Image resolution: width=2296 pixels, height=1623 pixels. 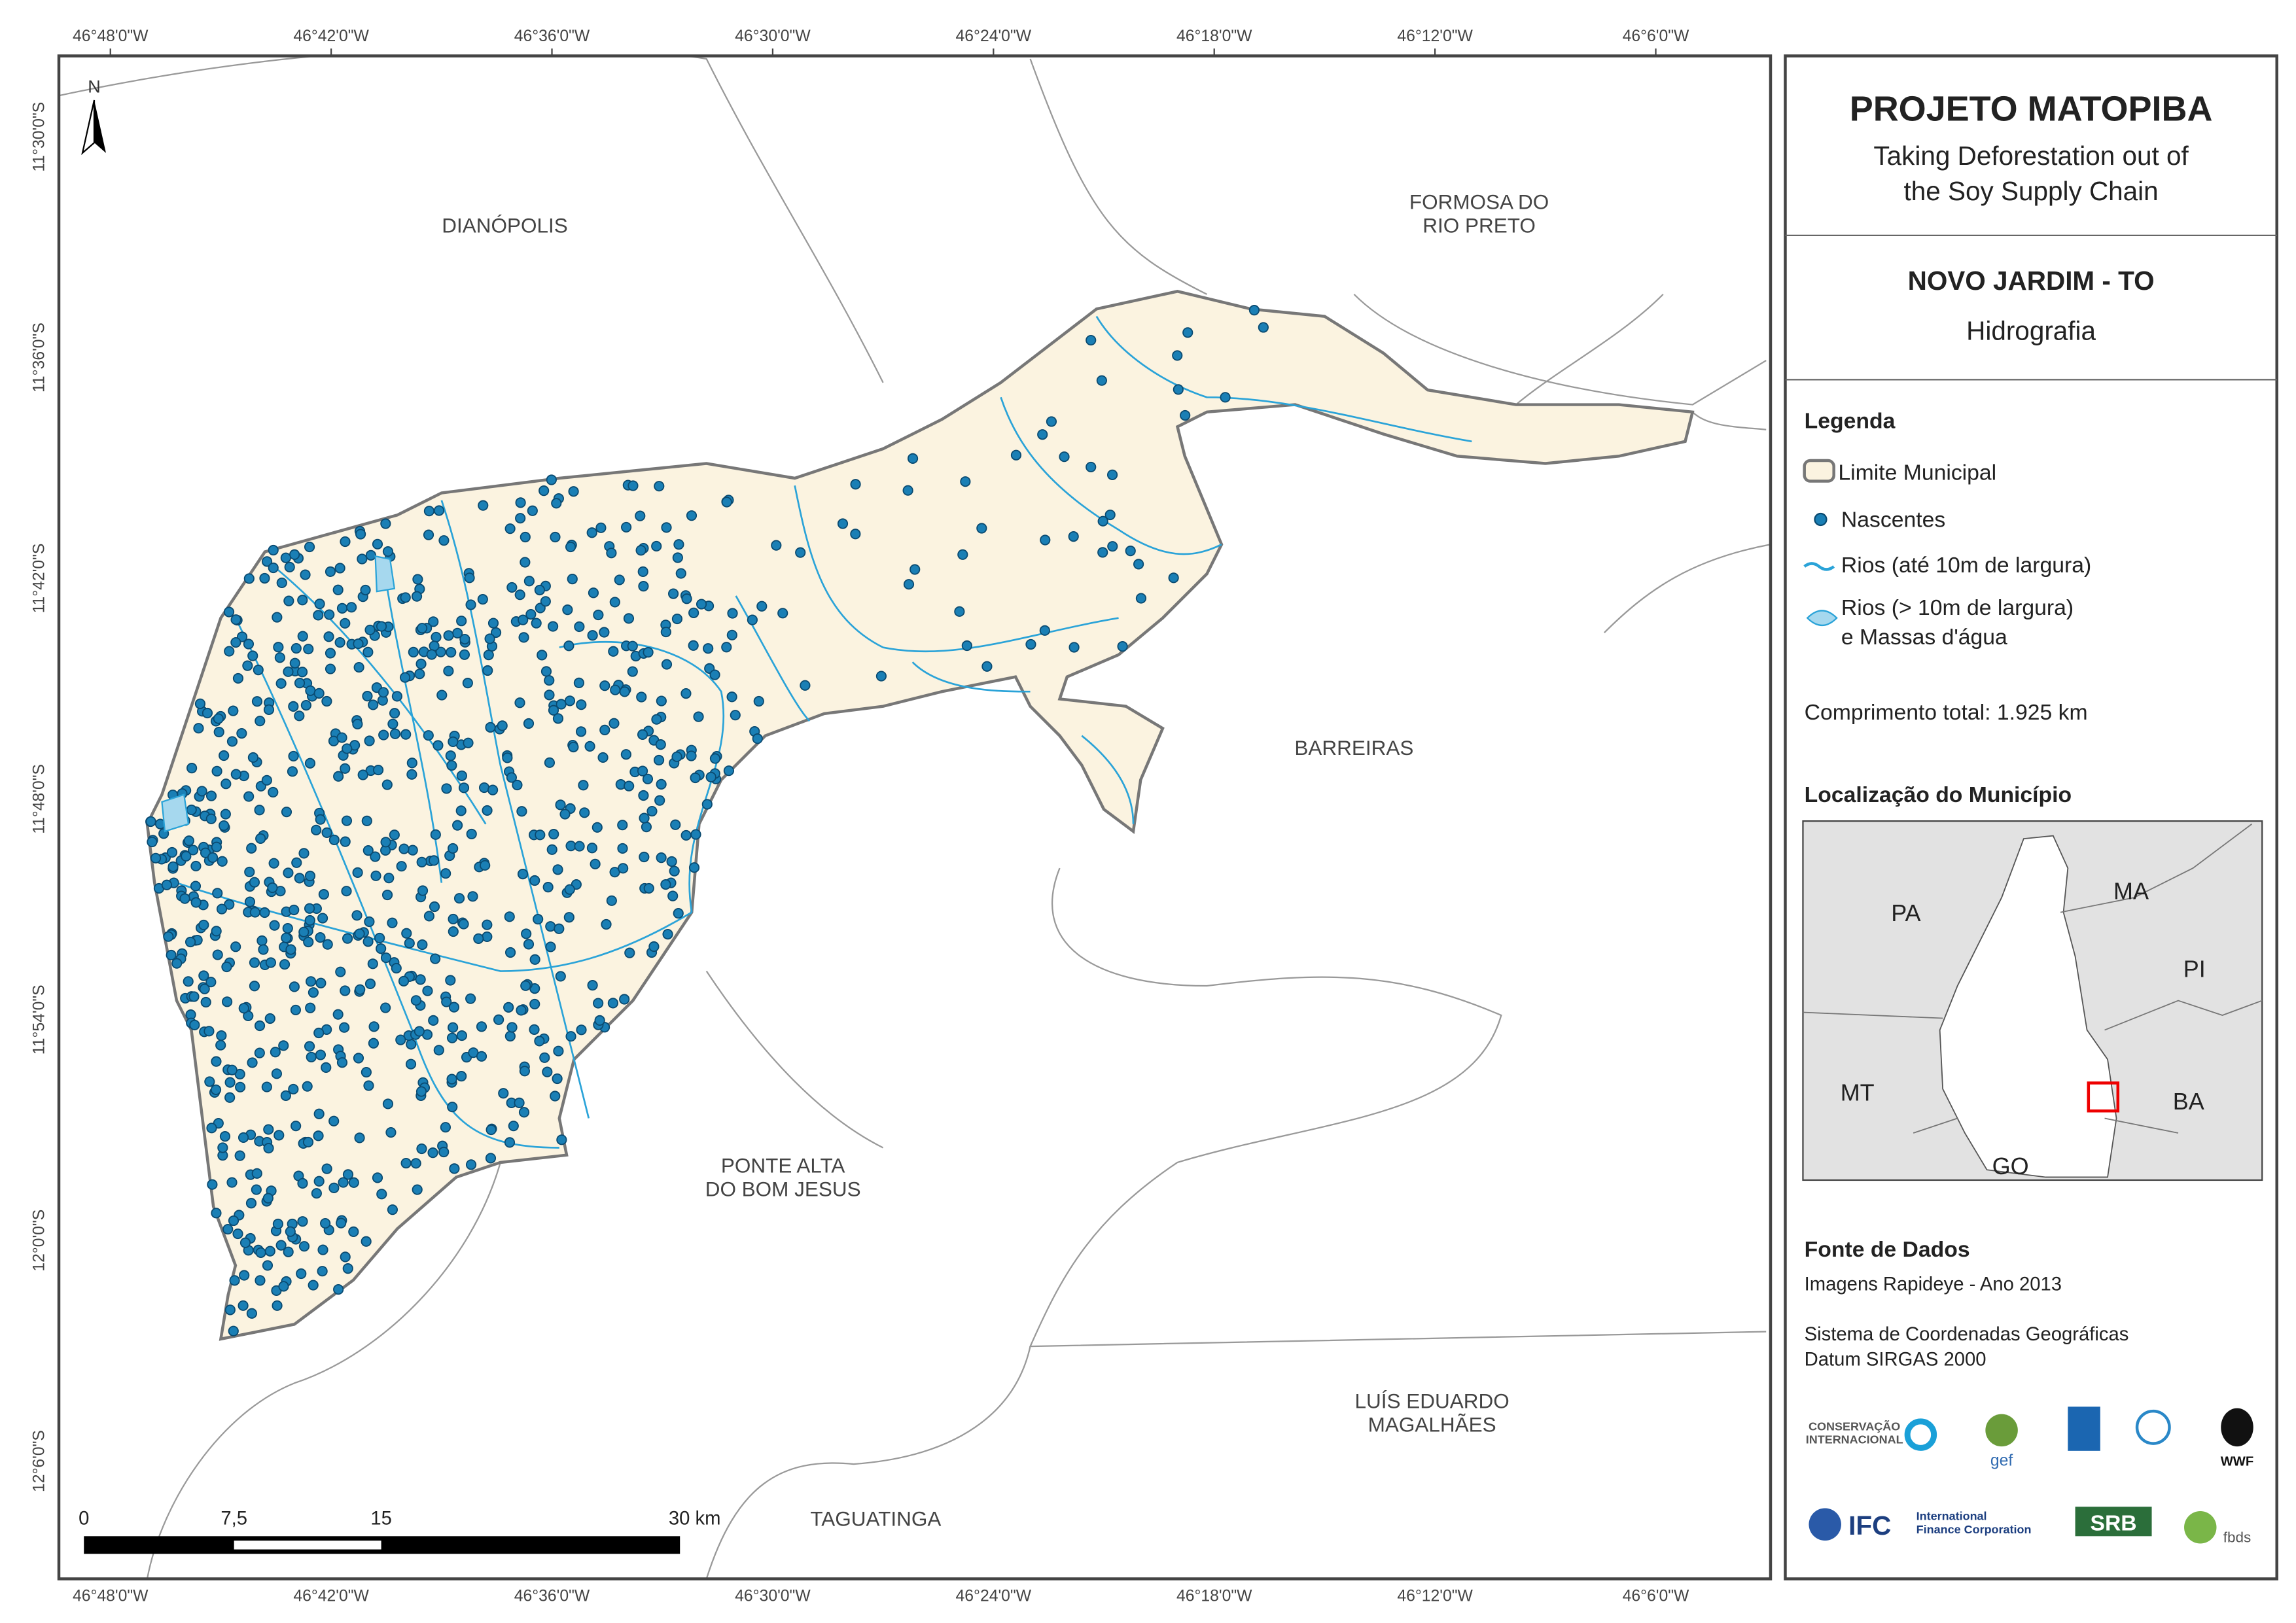 I want to click on lat-label: 12°0'0"S, so click(x=39, y=1241).